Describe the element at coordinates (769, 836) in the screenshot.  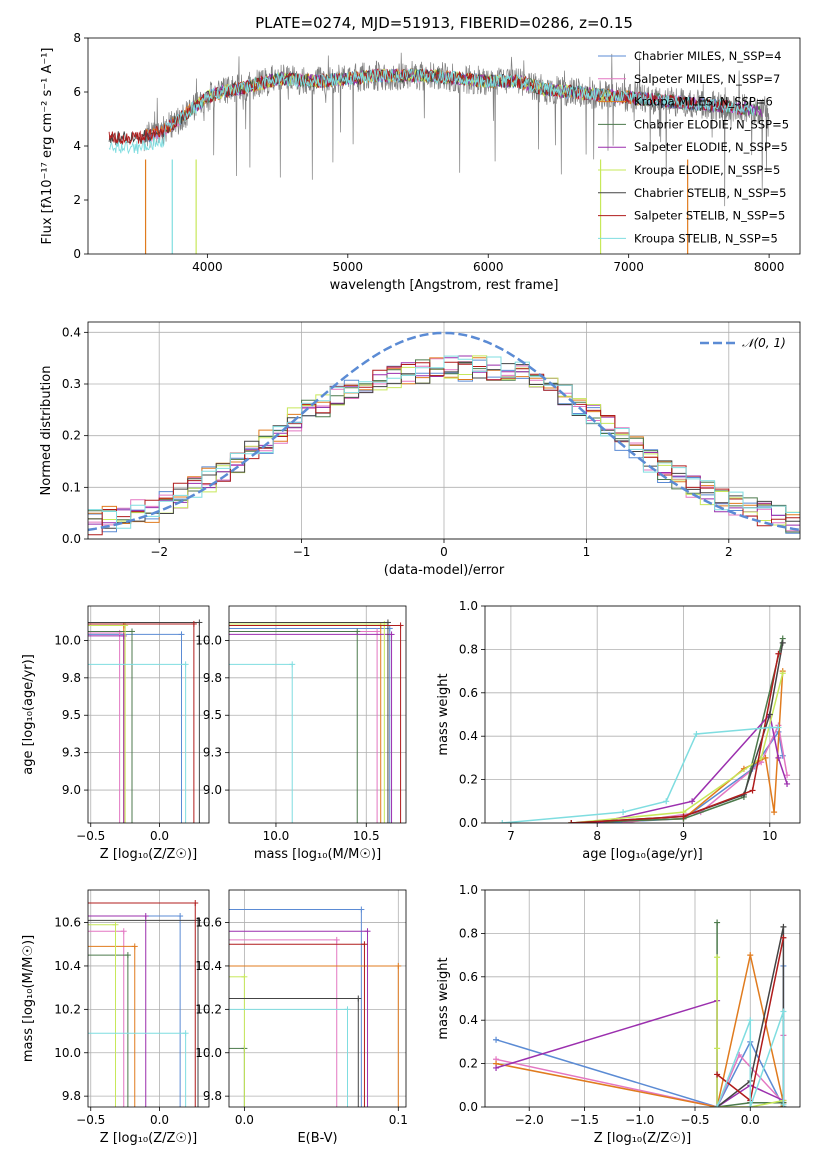
I see `x-tick-label: 10` at that location.